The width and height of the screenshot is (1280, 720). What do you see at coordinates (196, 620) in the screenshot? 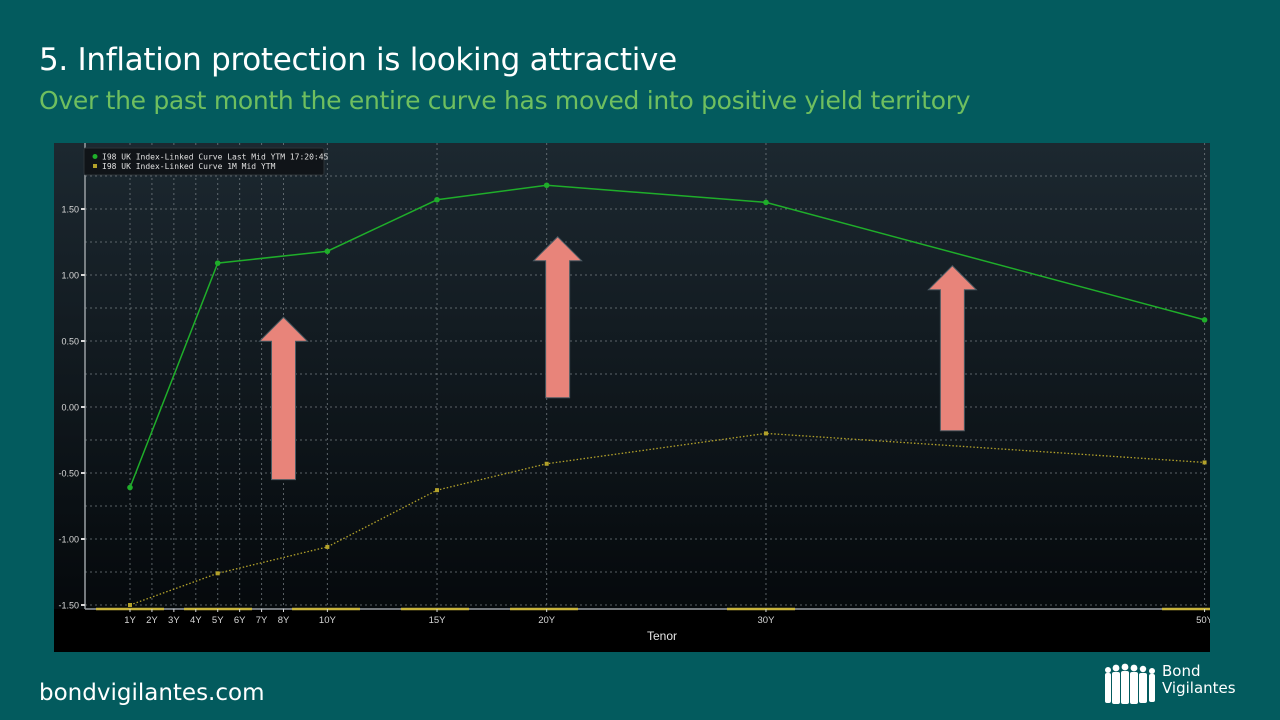
I see `svg-text: 4Y` at bounding box center [196, 620].